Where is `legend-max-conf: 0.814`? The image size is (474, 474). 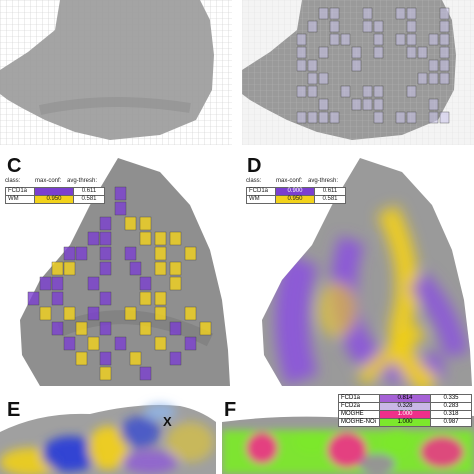
legend-max-conf: 0.814 is located at coordinates (405, 398).